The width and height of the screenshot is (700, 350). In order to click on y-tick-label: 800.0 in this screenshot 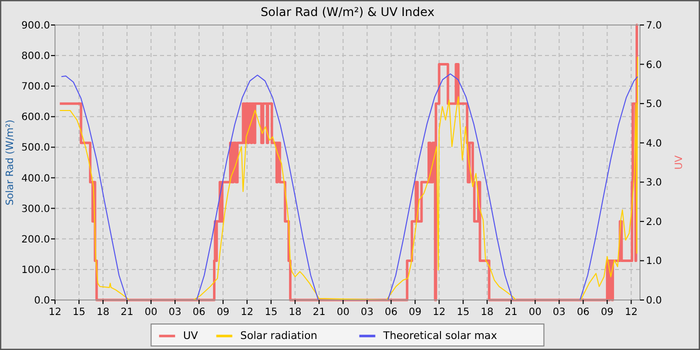, I will do `click(35, 56)`.